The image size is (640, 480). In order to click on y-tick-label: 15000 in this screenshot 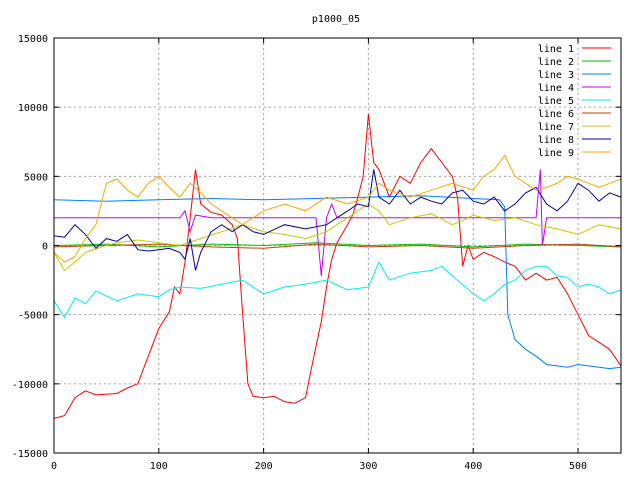, I will do `click(33, 39)`.